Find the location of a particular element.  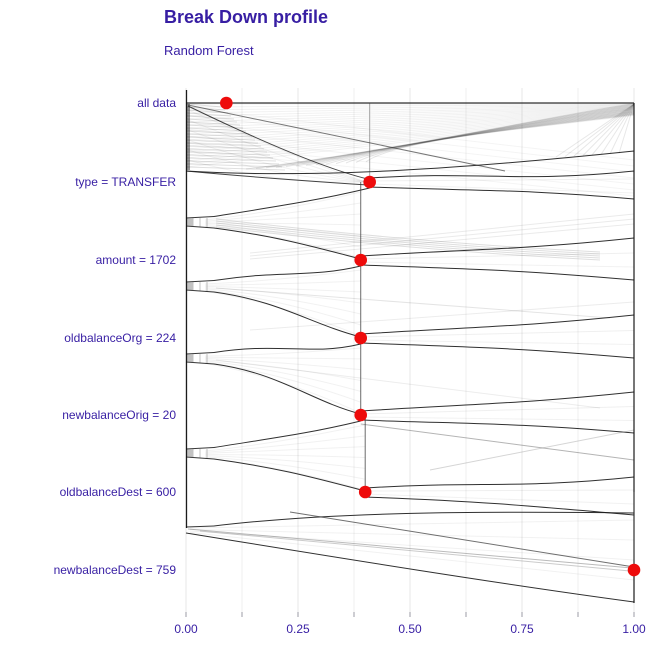

y-axis-label-oldbalancedest: oldbalanceDest = 600 is located at coordinates (117, 492).